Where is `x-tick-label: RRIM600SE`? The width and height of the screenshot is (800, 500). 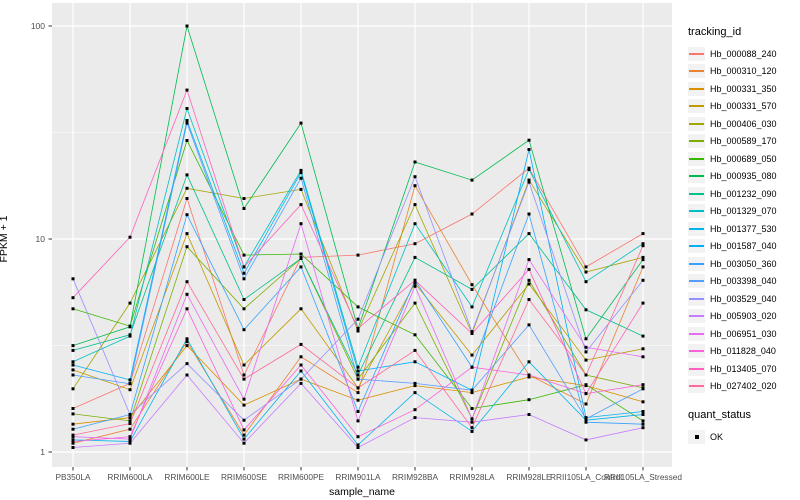
x-tick-label: RRIM600SE is located at coordinates (244, 477).